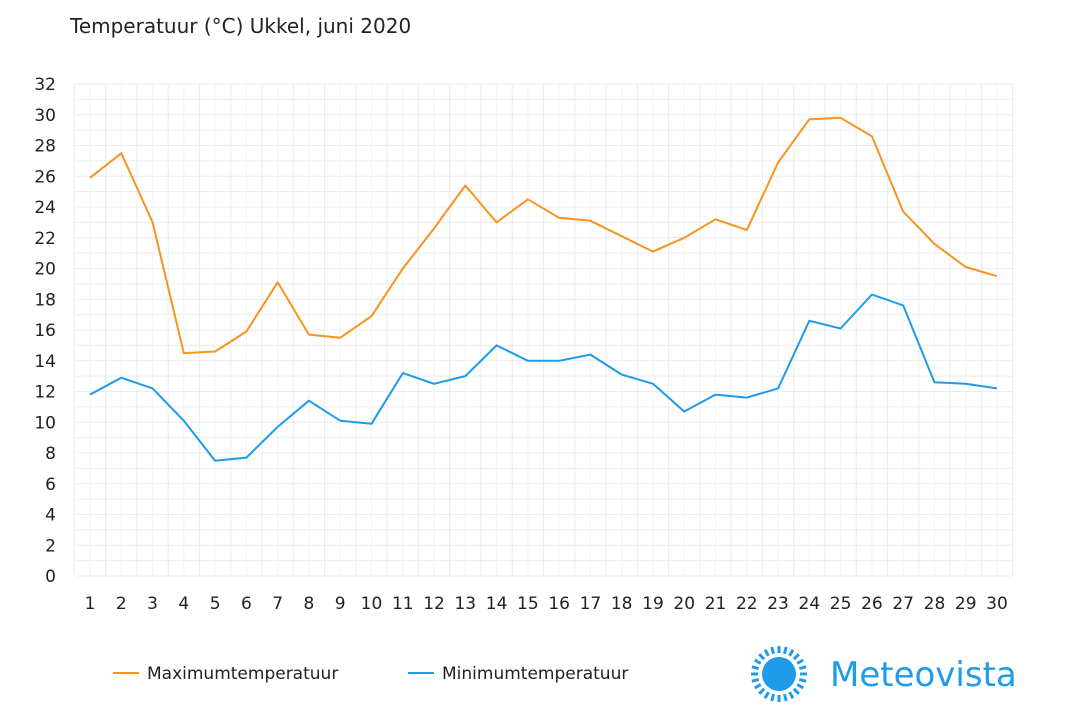  Describe the element at coordinates (45, 423) in the screenshot. I see `y-tick-label: 10` at that location.